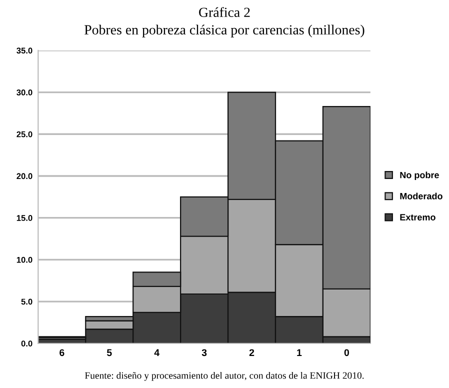 The width and height of the screenshot is (449, 388). I want to click on y-tick-label: 30.0, so click(24, 92).